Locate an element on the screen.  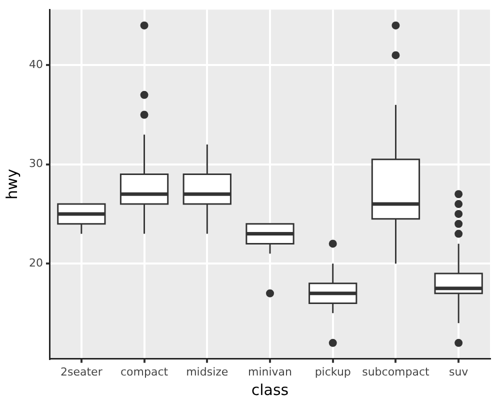
x-tick-label: subcompact is located at coordinates (396, 371).